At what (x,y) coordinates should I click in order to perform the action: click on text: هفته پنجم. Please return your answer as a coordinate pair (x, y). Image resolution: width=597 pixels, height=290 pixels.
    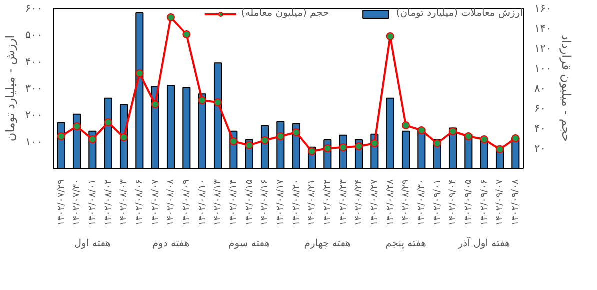
    Looking at the image, I should click on (406, 244).